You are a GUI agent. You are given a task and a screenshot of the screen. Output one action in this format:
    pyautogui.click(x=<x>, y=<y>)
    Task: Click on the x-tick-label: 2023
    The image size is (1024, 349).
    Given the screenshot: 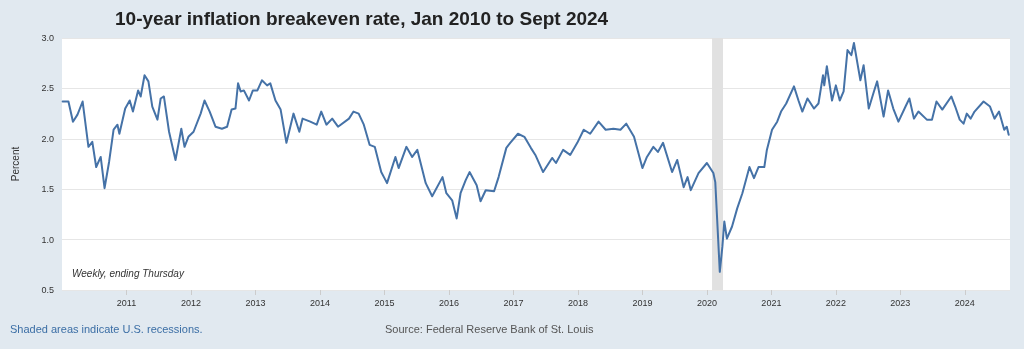 What is the action you would take?
    pyautogui.click(x=900, y=302)
    